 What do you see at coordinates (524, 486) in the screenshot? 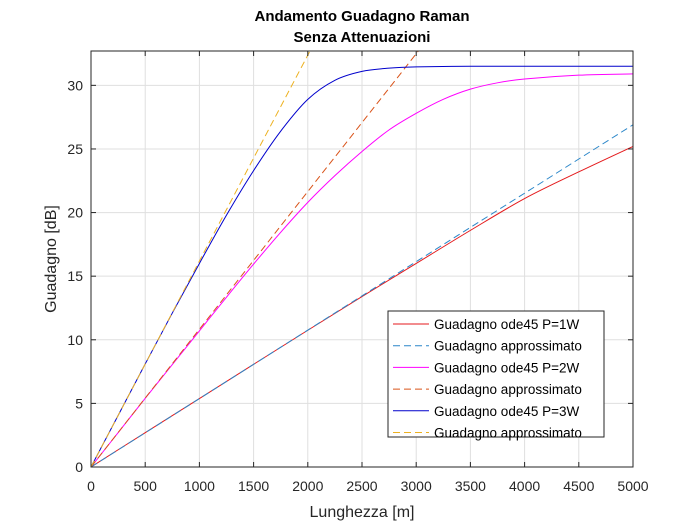
I see `x-tick-label: 4000` at bounding box center [524, 486].